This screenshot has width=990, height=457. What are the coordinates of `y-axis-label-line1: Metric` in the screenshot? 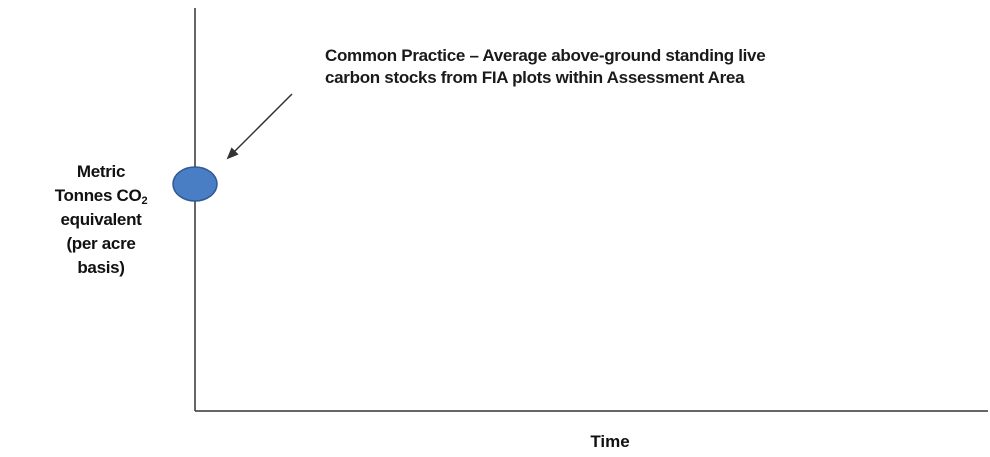 It's located at (101, 171).